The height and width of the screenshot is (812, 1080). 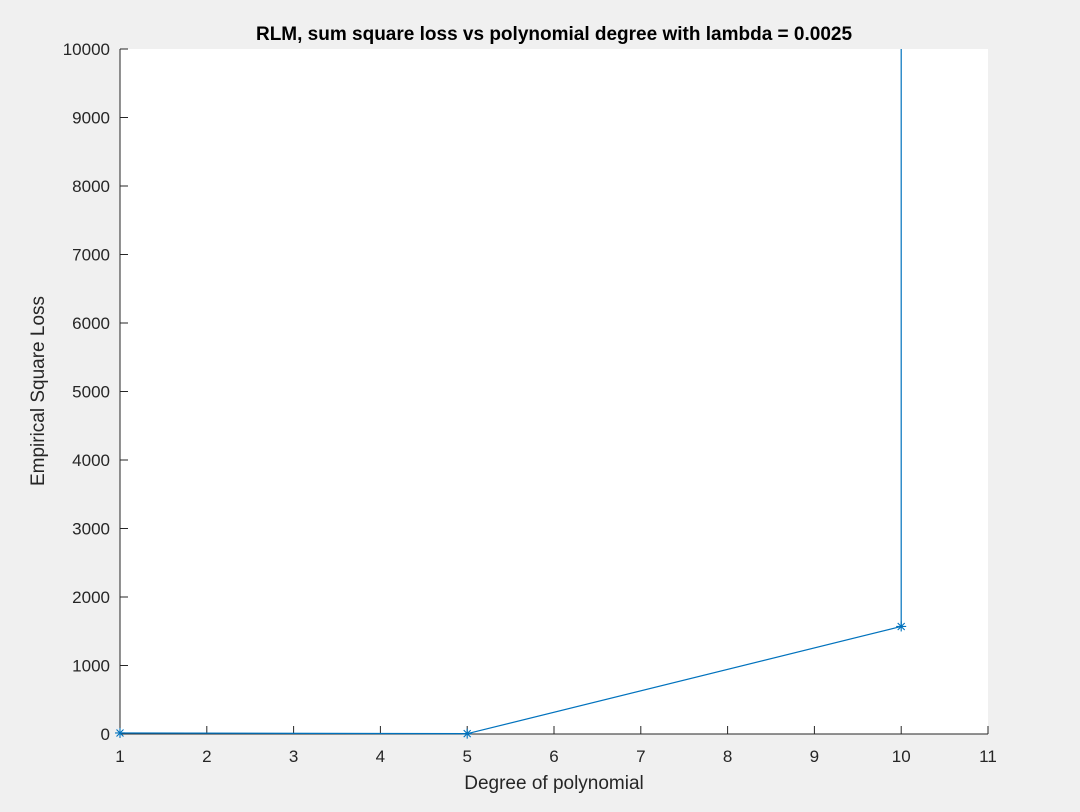 What do you see at coordinates (814, 756) in the screenshot?
I see `x-tick-label: 9` at bounding box center [814, 756].